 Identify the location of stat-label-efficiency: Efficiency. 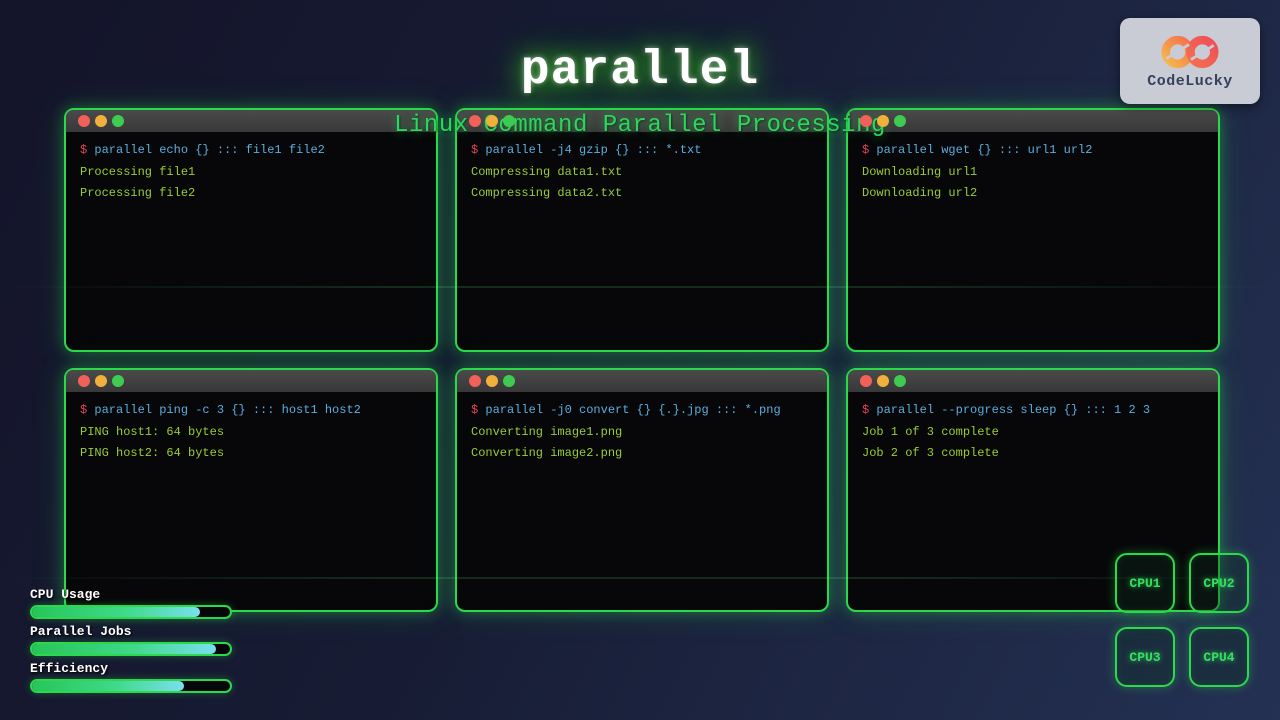
(69, 668).